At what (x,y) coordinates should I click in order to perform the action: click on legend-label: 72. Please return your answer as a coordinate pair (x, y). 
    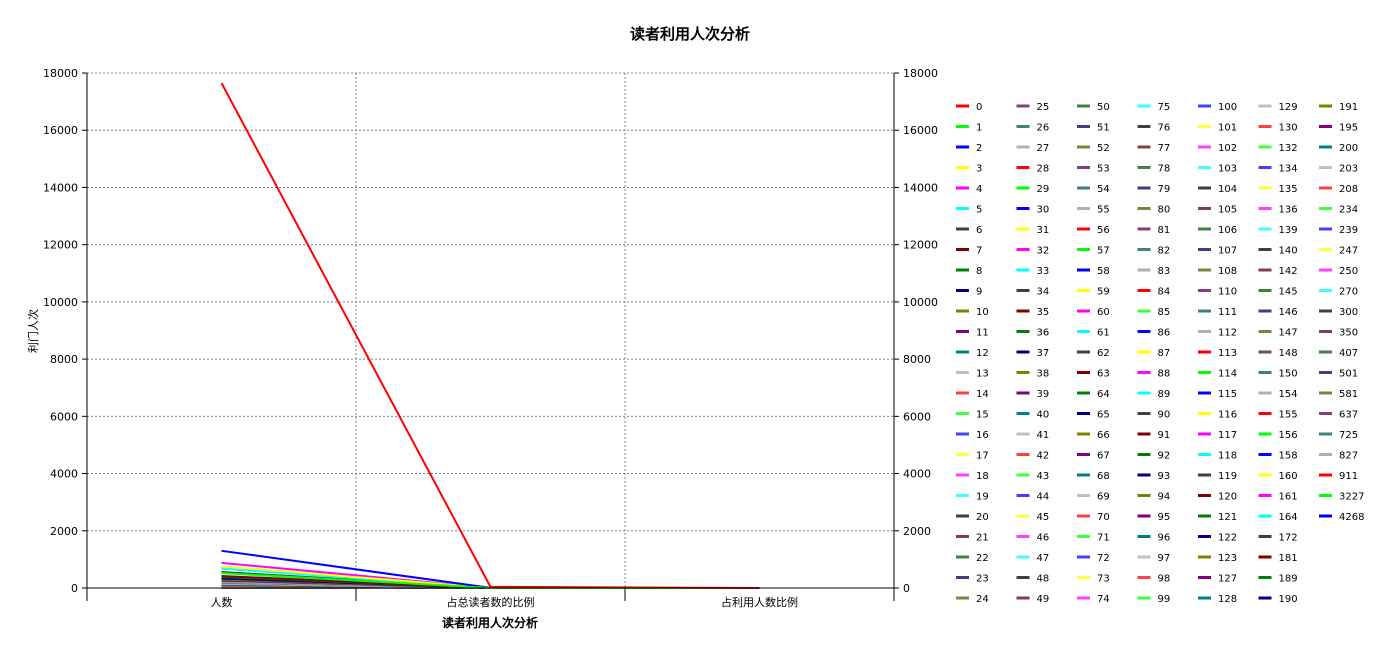
    Looking at the image, I should click on (1103, 558).